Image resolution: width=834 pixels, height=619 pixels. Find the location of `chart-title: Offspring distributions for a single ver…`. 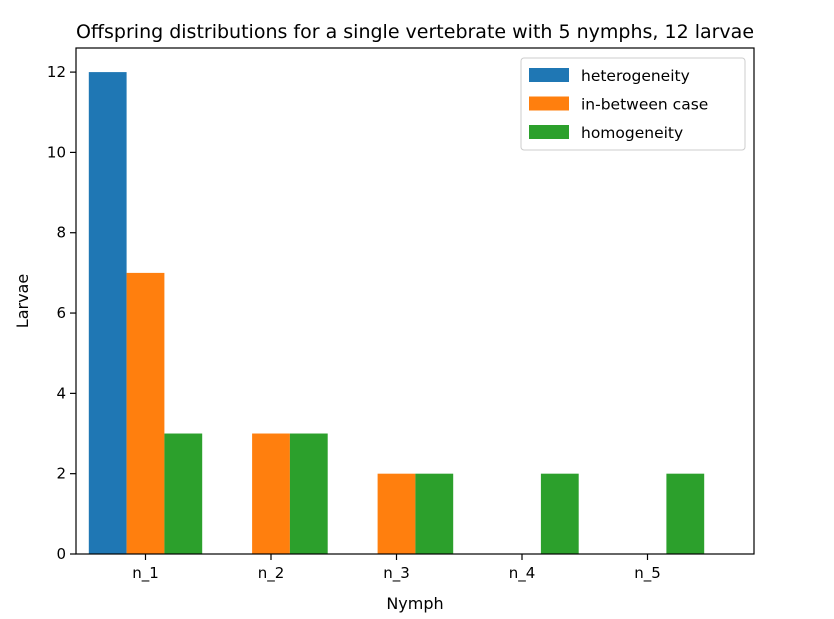

chart-title: Offspring distributions for a single ver… is located at coordinates (415, 32).